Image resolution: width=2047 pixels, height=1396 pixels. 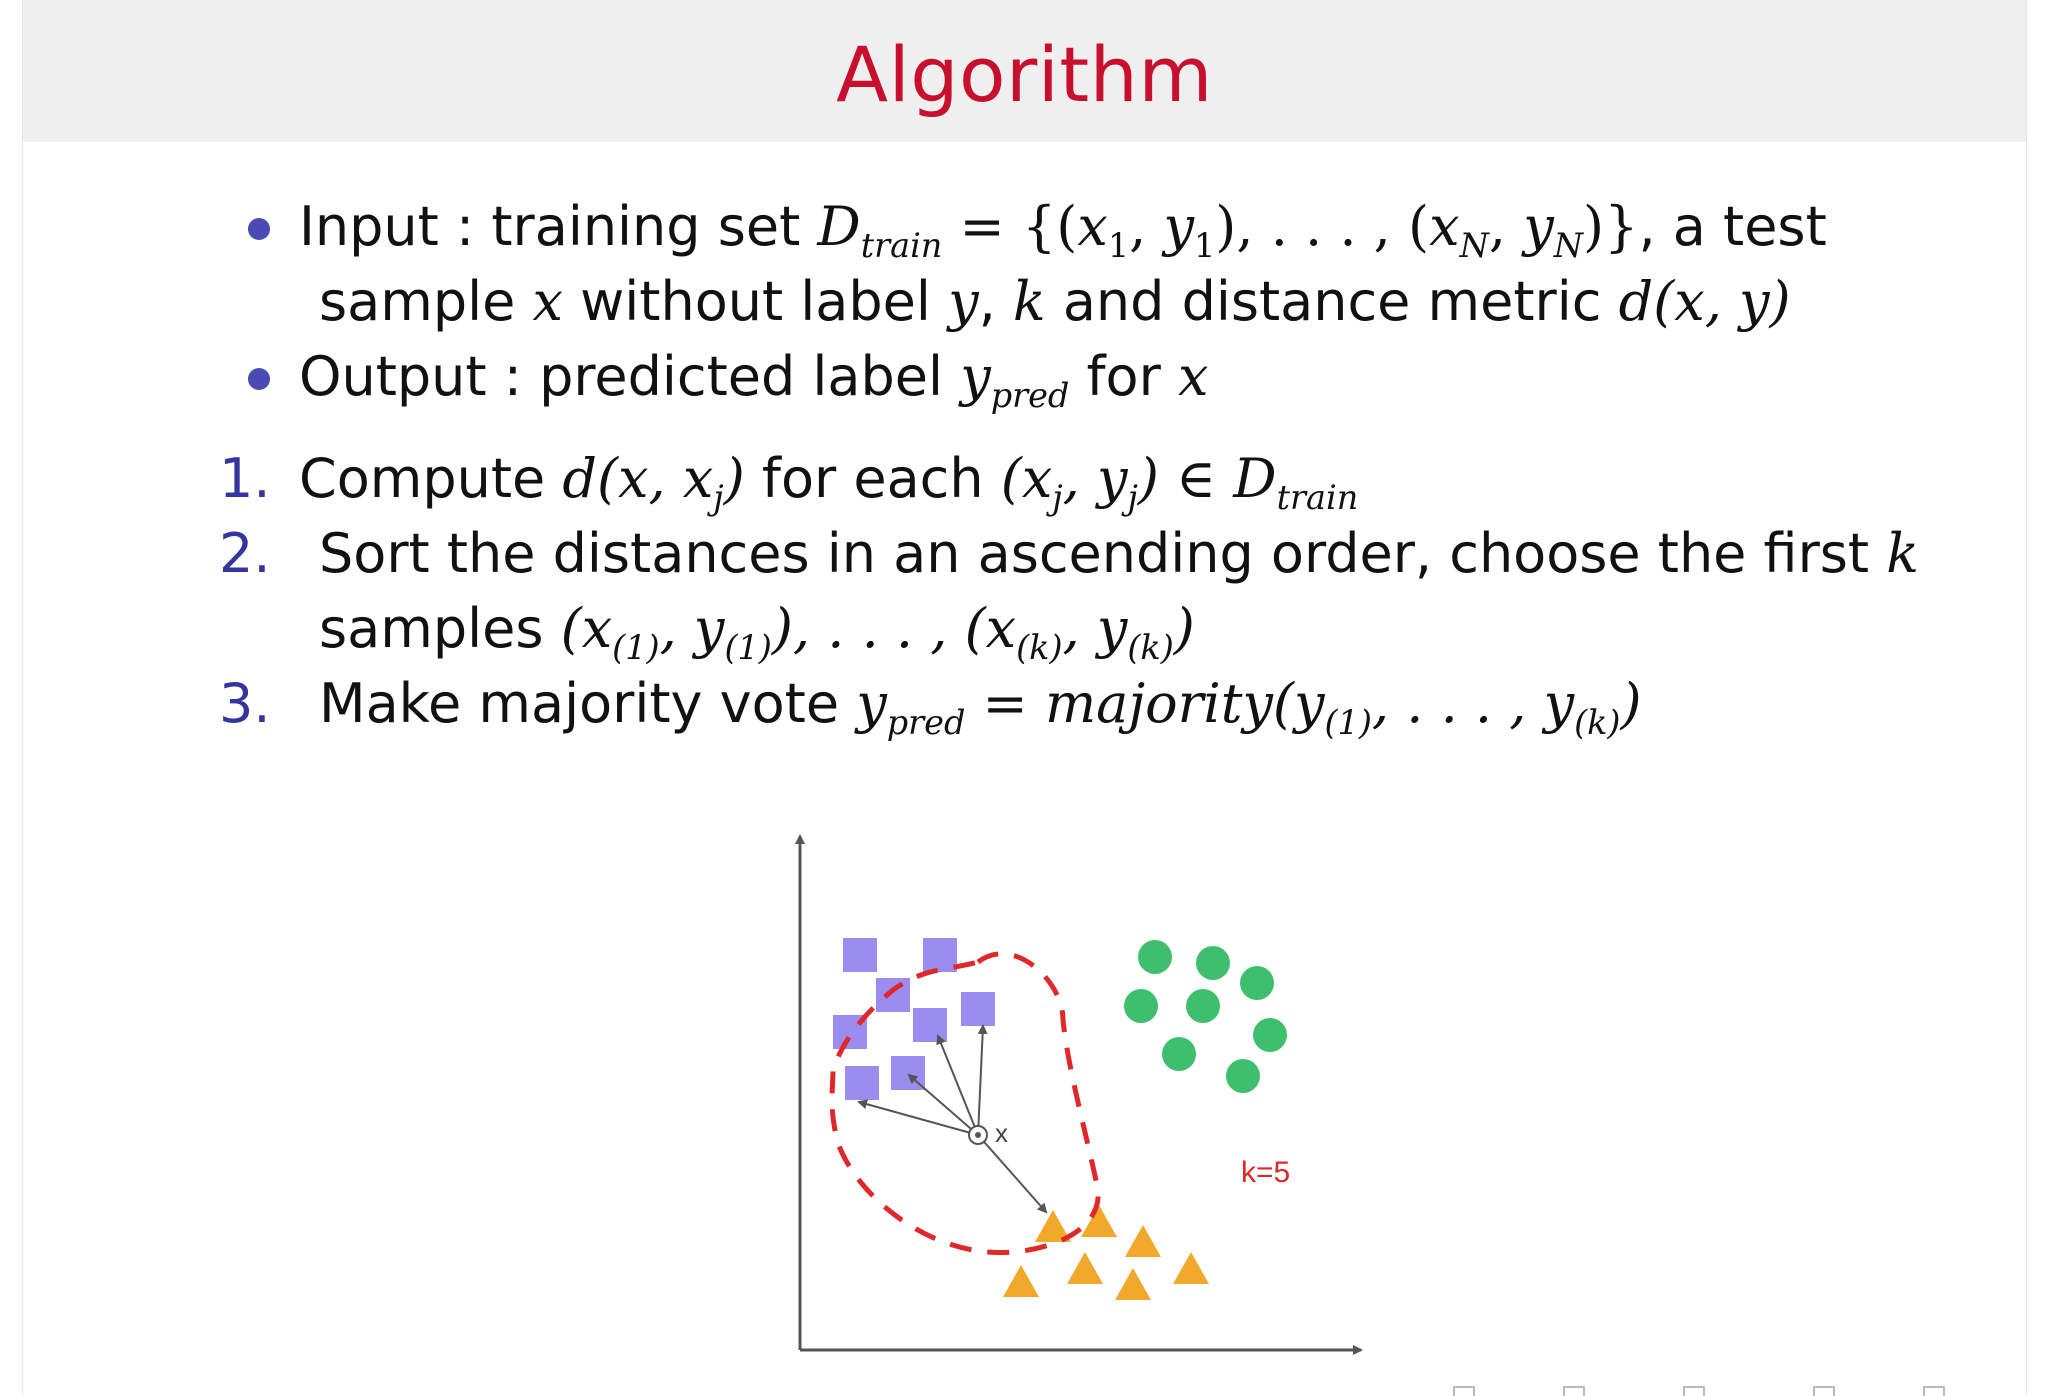 What do you see at coordinates (1030, 395) in the screenshot?
I see `math-sub: pred` at bounding box center [1030, 395].